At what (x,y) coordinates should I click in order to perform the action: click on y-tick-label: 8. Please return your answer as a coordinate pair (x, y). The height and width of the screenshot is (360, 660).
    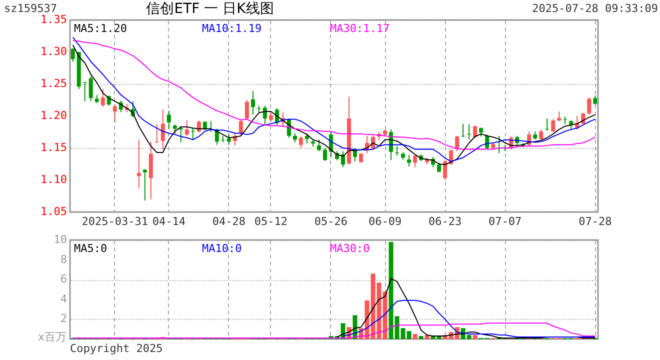
    Looking at the image, I should click on (63, 259).